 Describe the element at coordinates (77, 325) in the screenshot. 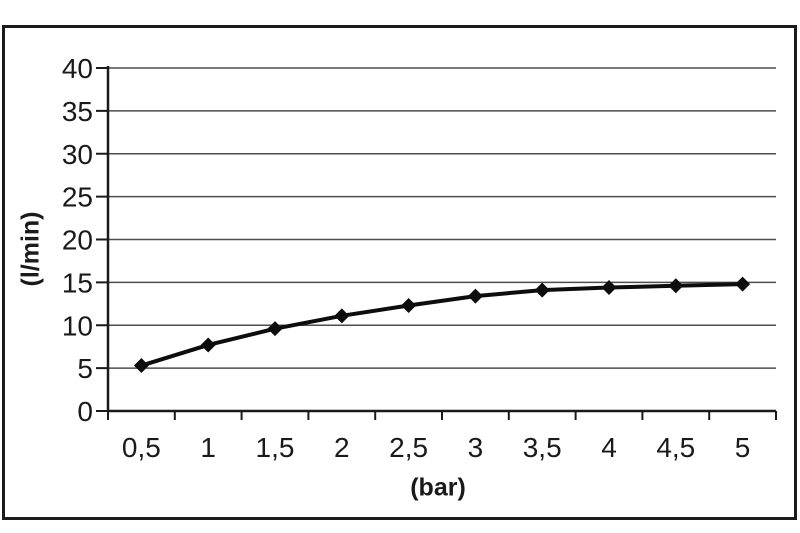

I see `y-tick-label: 10` at that location.